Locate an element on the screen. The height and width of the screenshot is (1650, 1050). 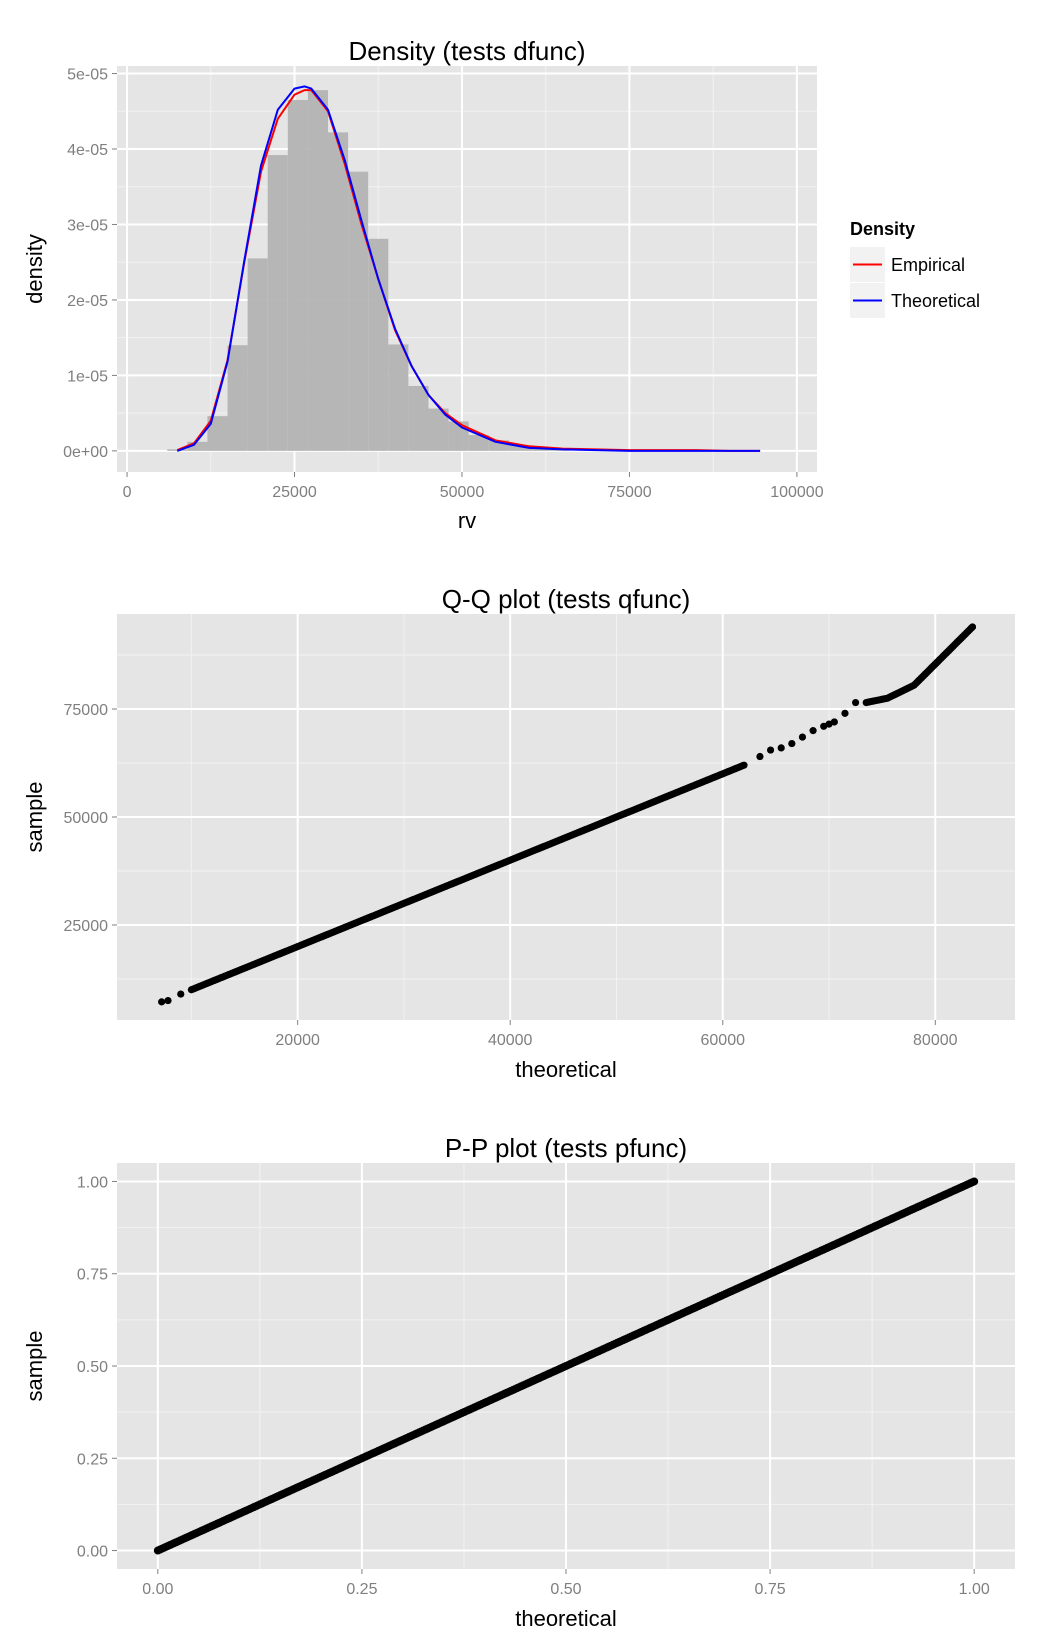
pp-x-ticks: 0.00 0.25 0.50 0.75 1.00 is located at coordinates (566, 1583).